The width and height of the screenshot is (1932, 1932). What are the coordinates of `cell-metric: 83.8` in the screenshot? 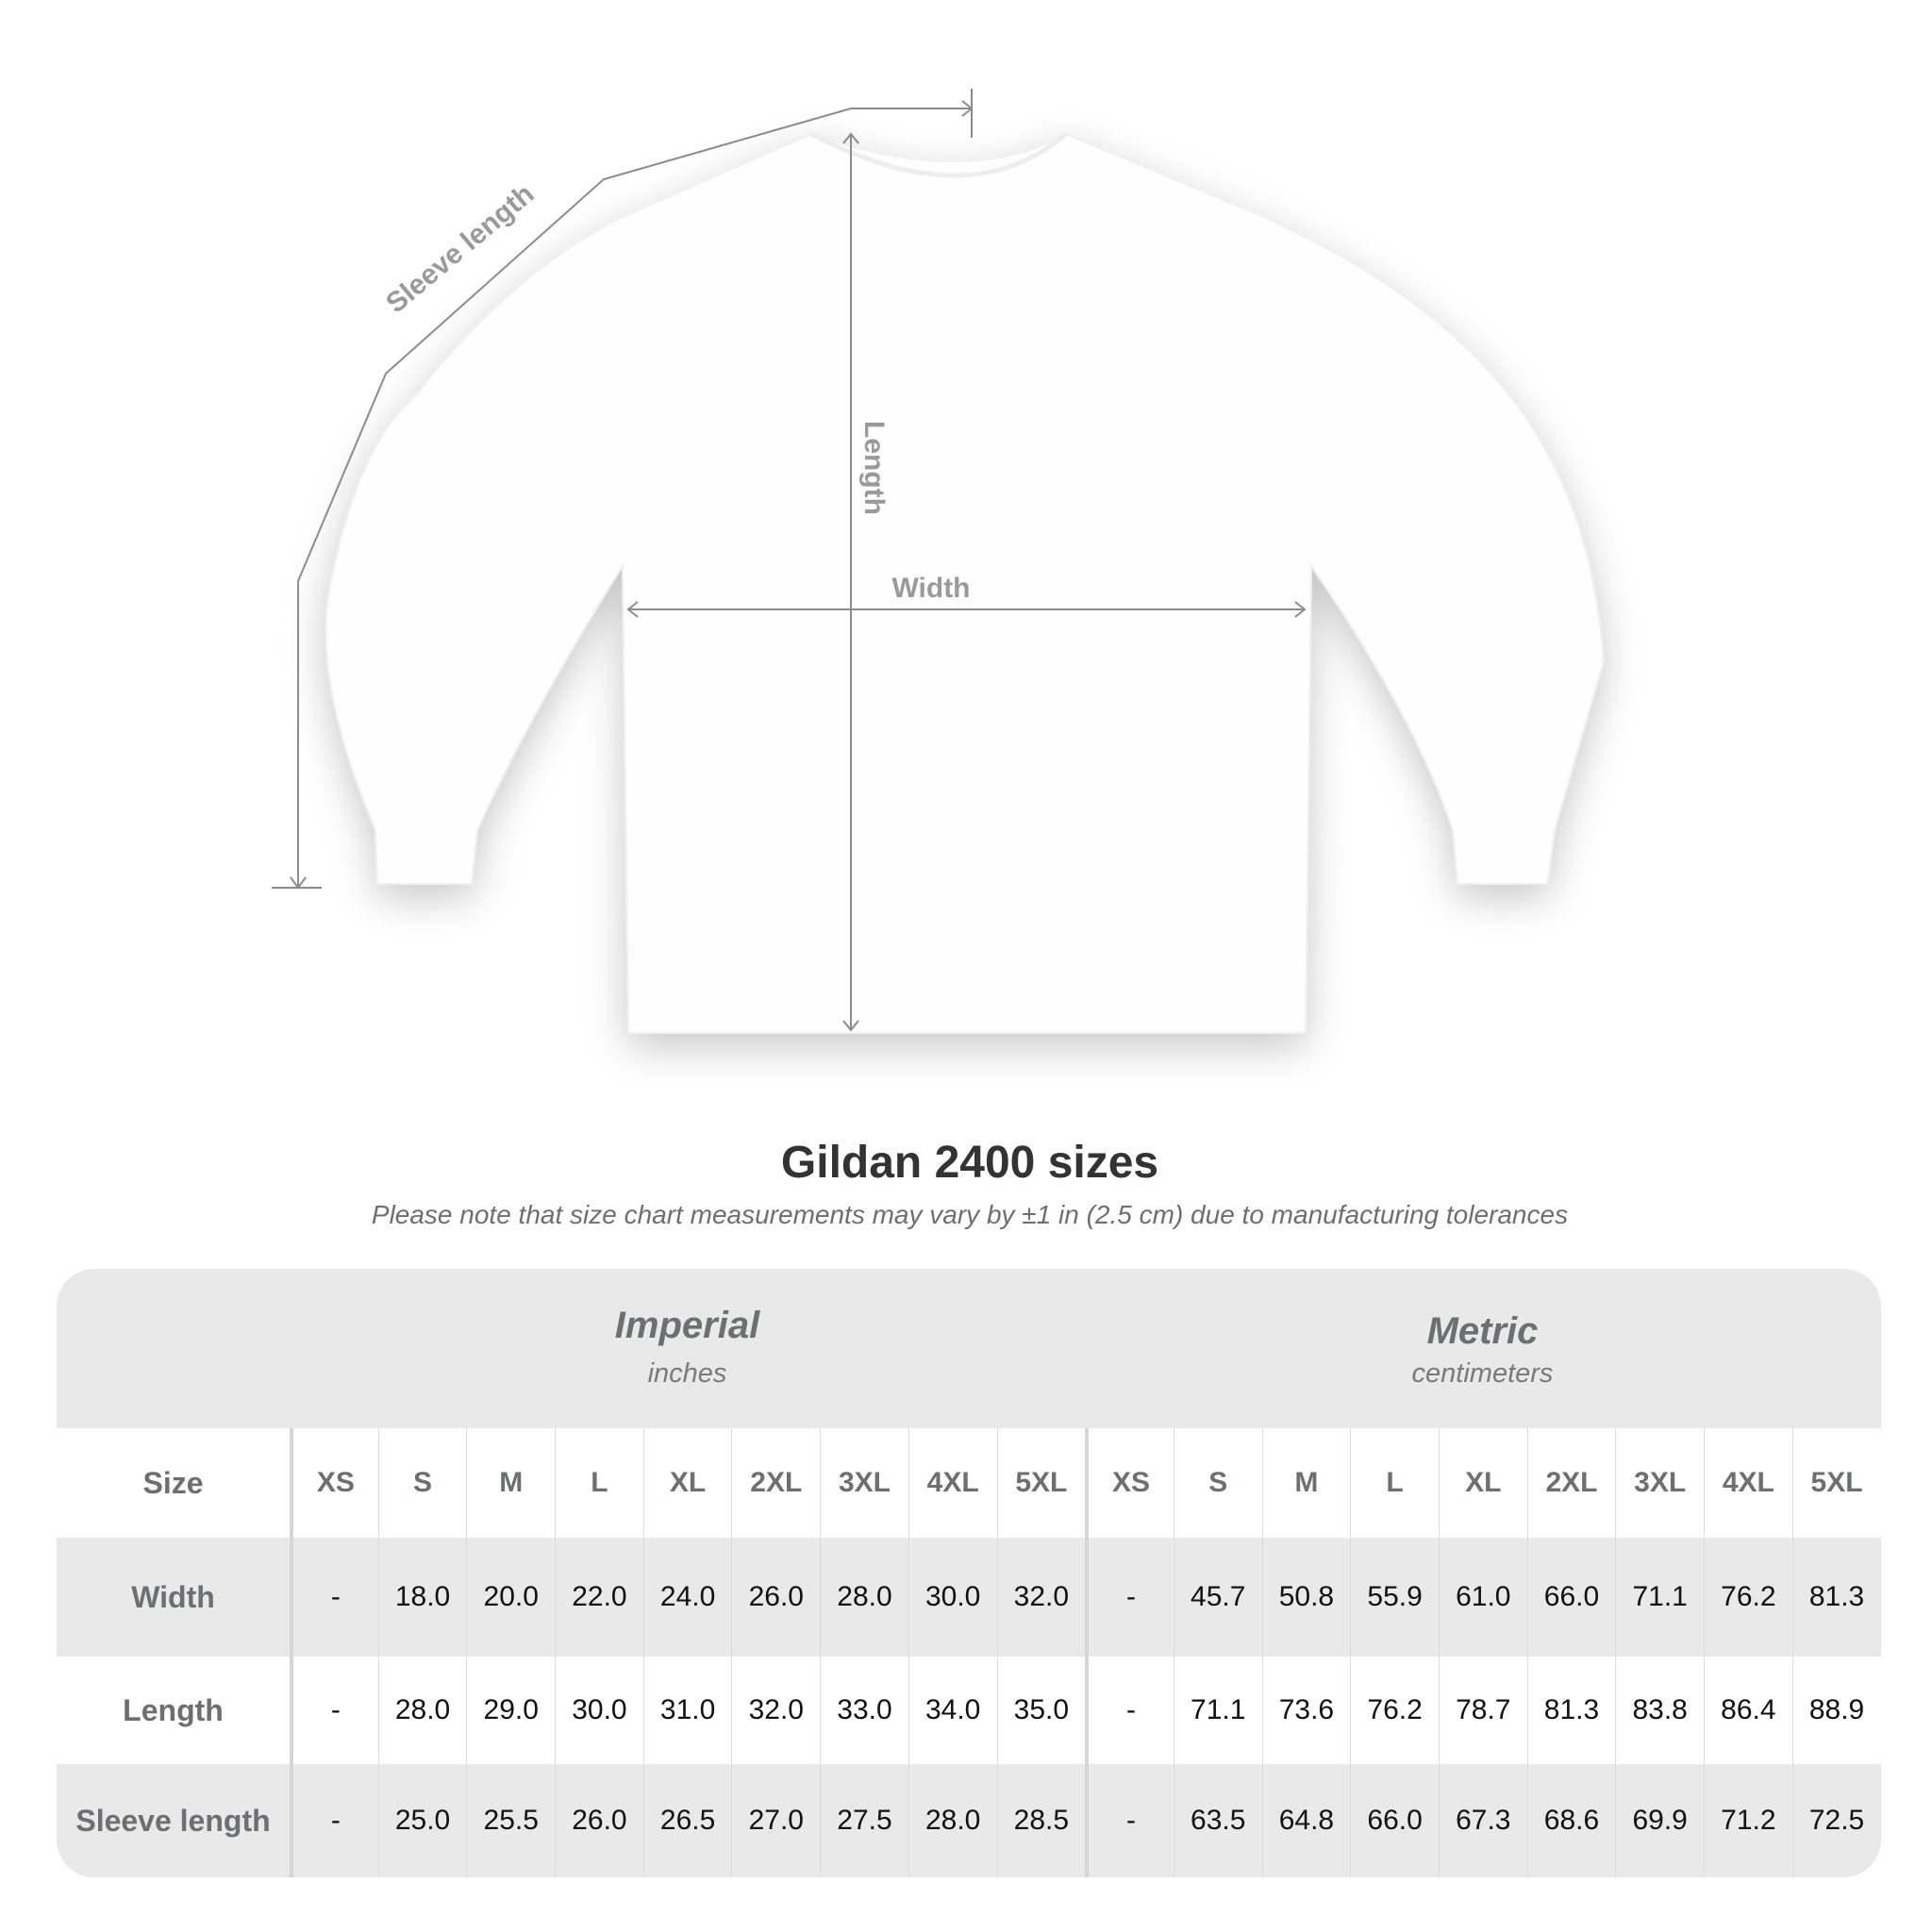 It's located at (1660, 1711).